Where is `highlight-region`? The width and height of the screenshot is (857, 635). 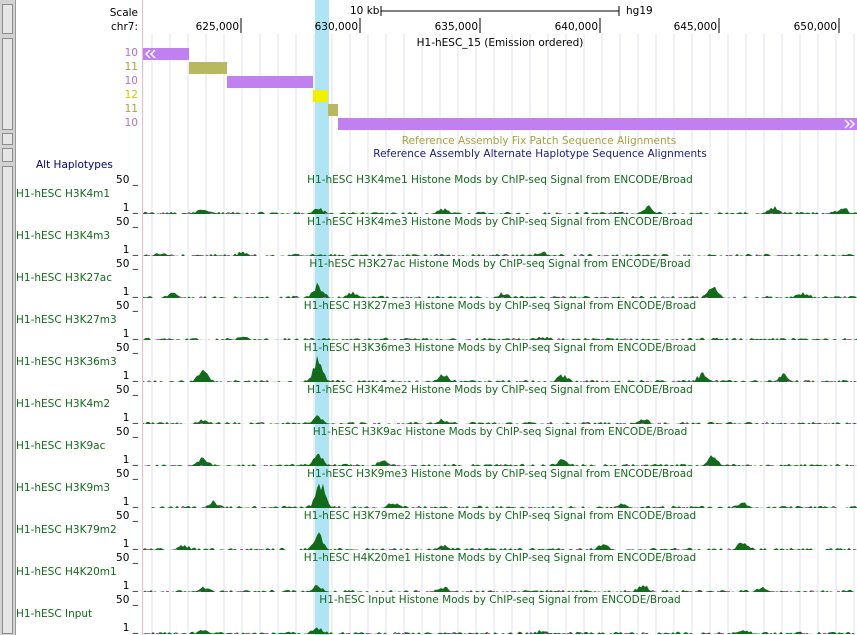 highlight-region is located at coordinates (322, 317).